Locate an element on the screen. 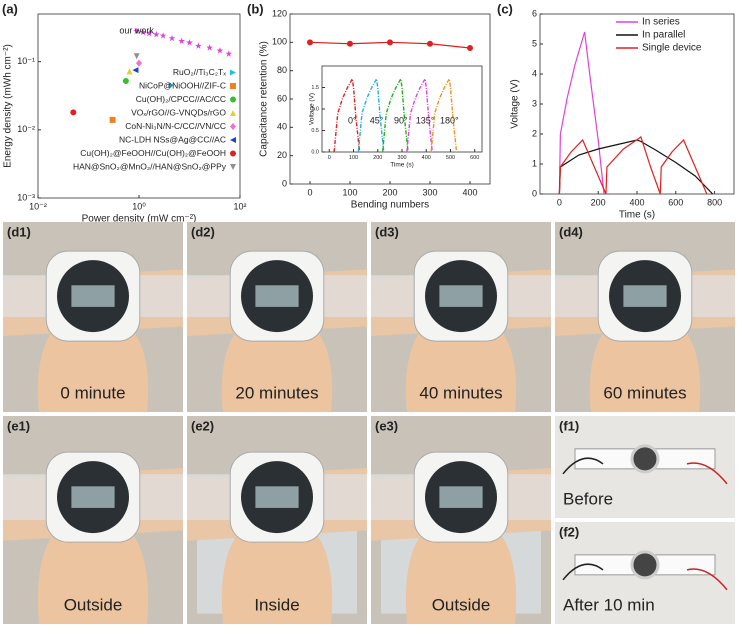 The width and height of the screenshot is (738, 626). y-tick-label: 40 is located at coordinates (282, 127).